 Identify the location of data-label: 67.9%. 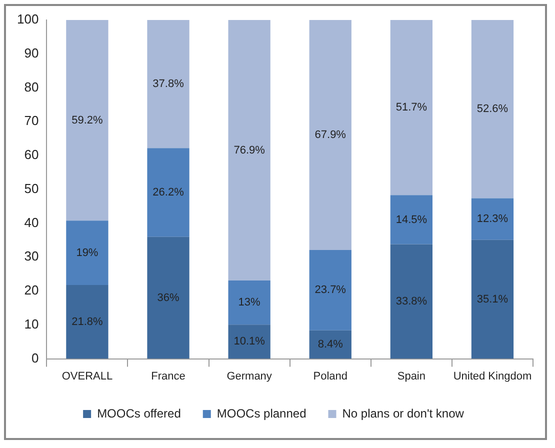
(330, 135).